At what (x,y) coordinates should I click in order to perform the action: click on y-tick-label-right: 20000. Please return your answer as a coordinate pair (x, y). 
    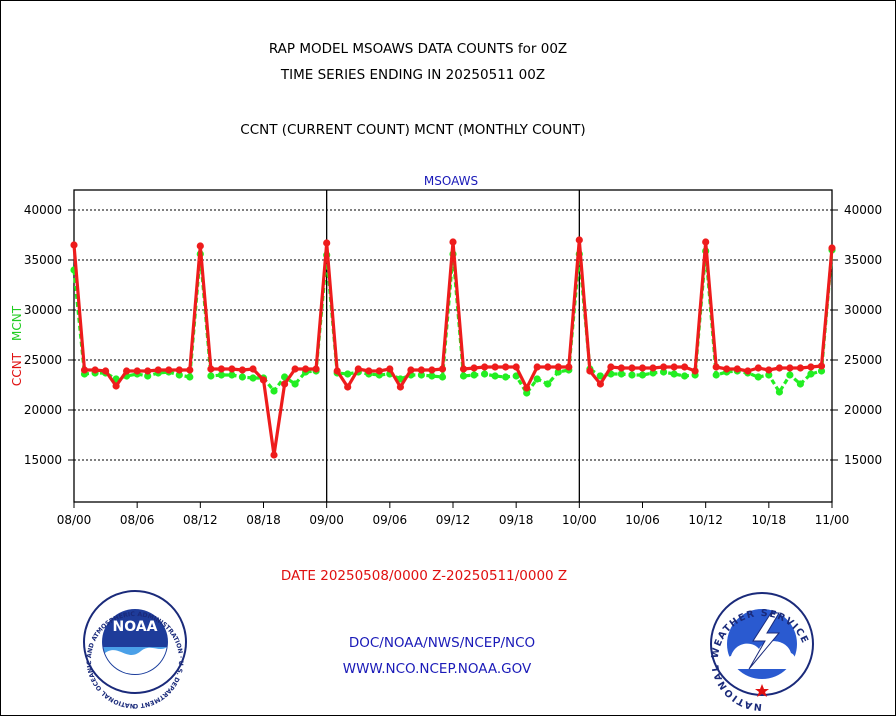
    Looking at the image, I should click on (863, 410).